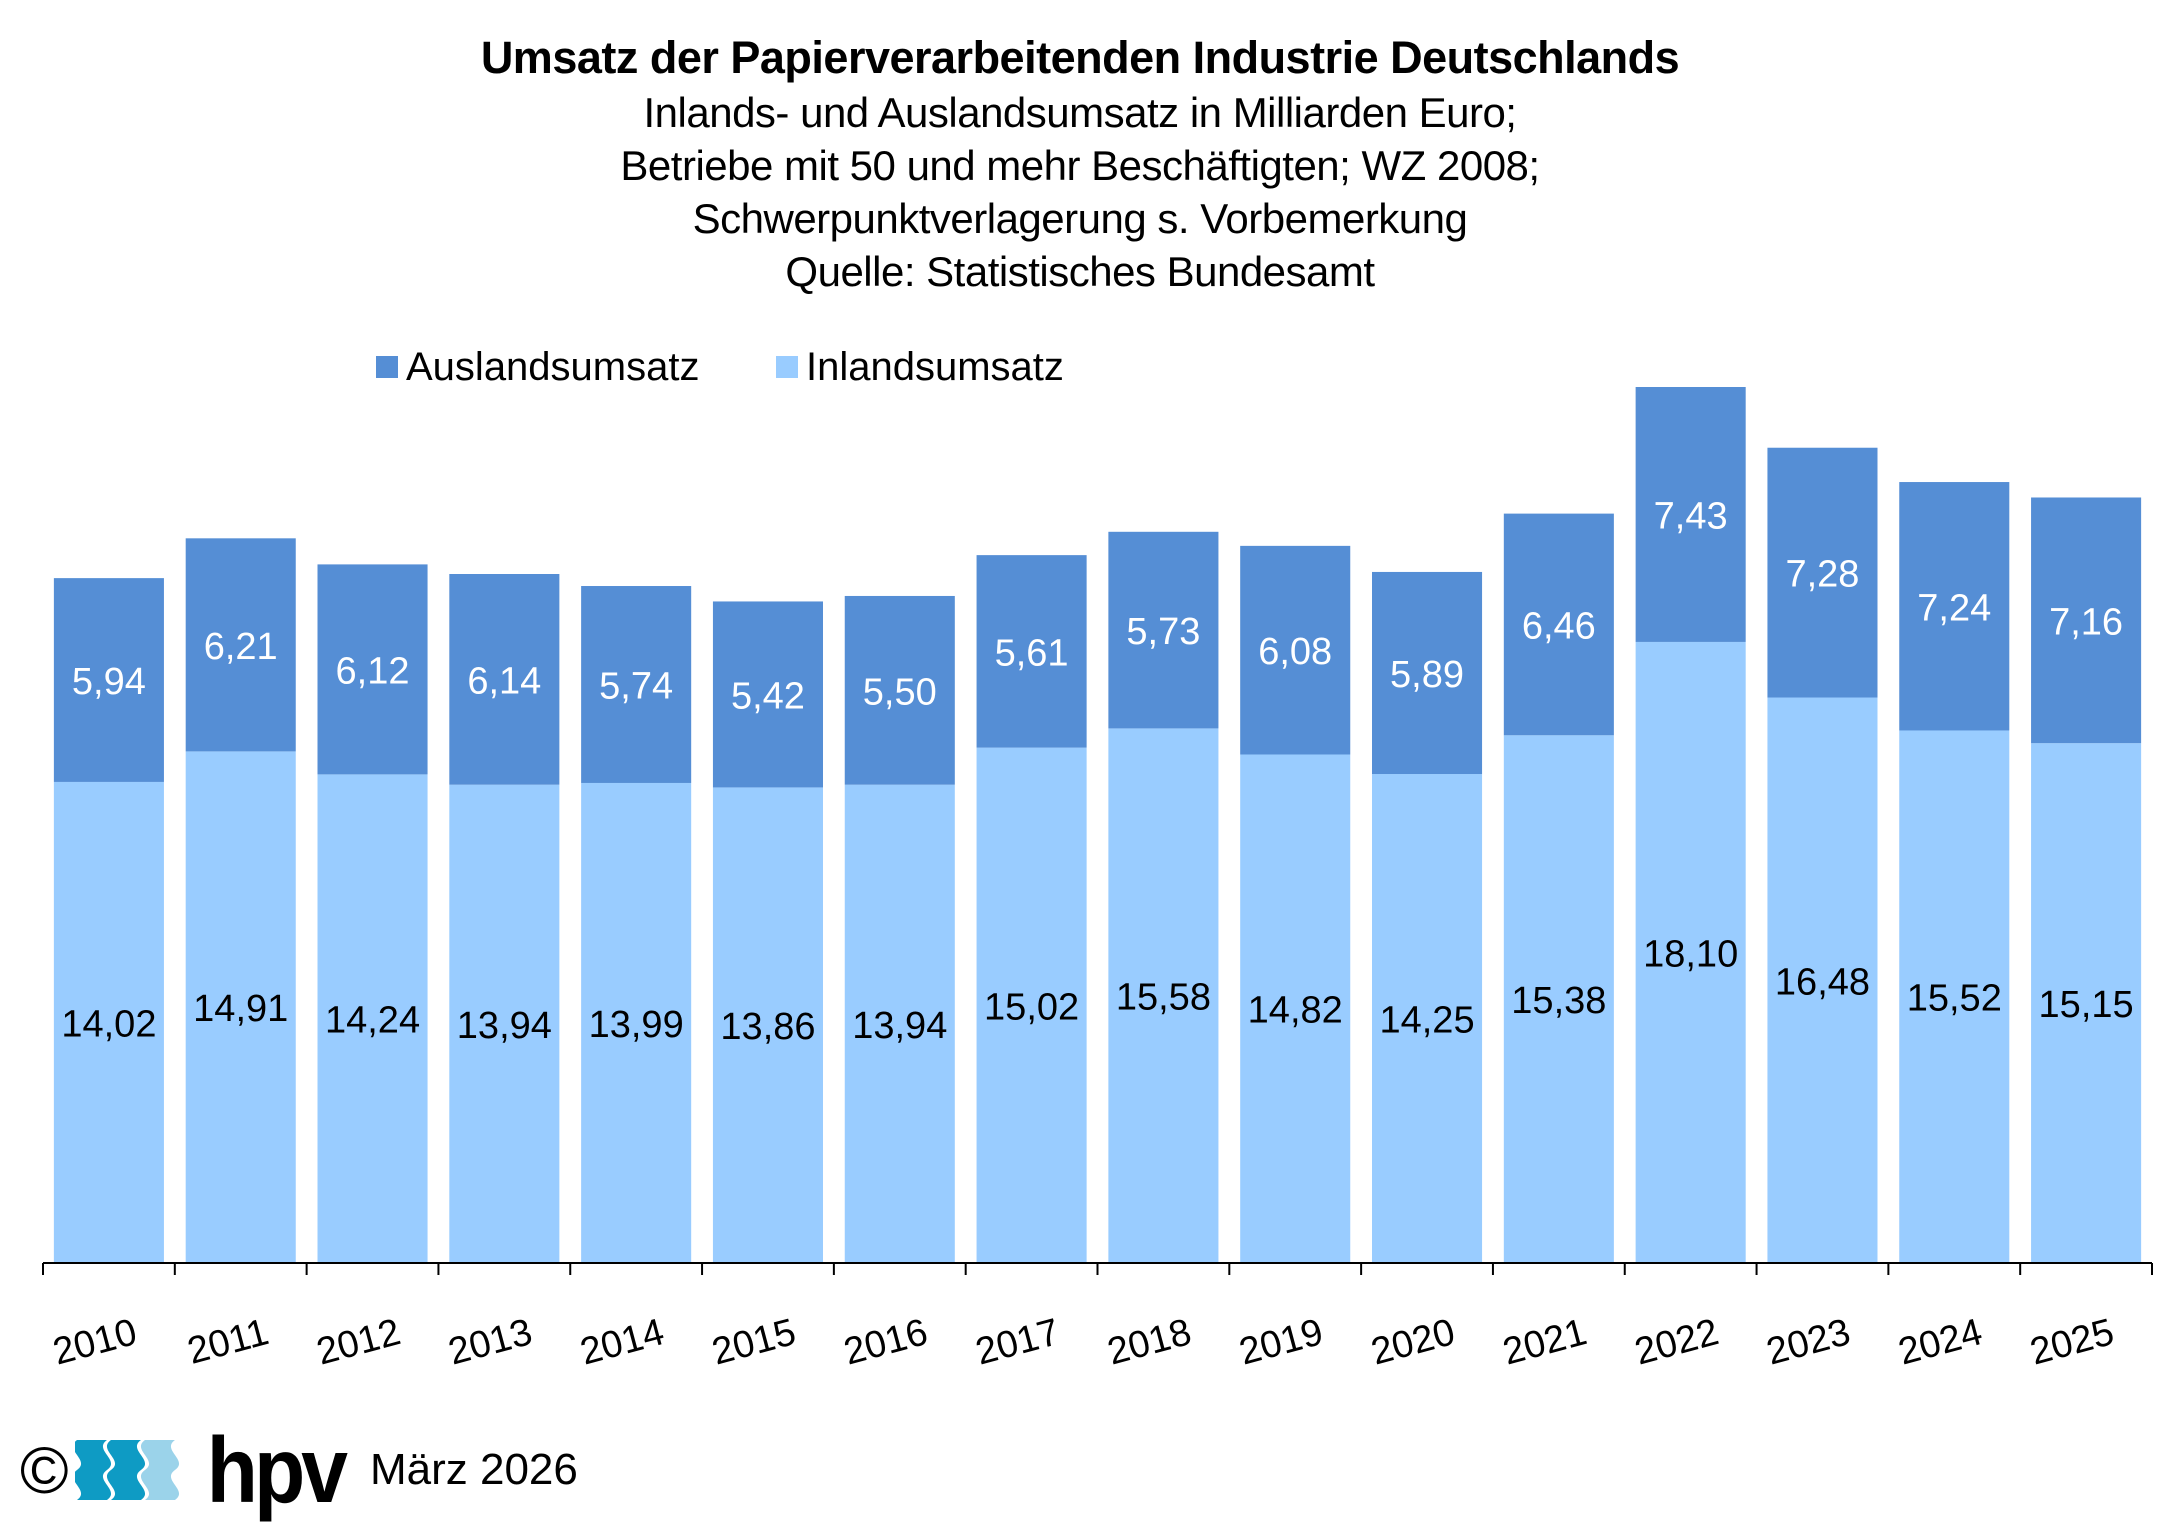 The image size is (2160, 1538). I want to click on x-tick-label-2018: 2018, so click(1149, 1342).